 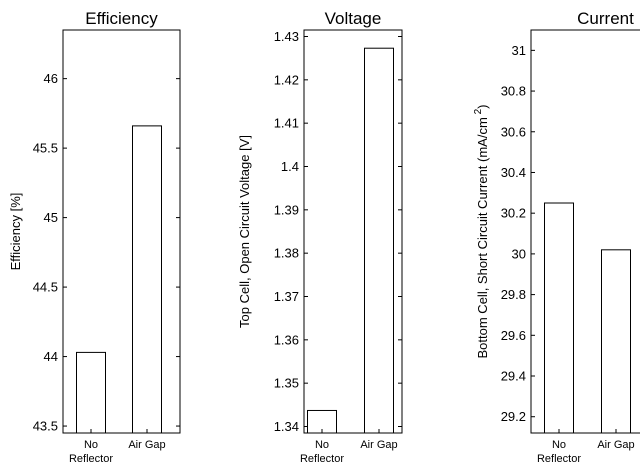 I want to click on xtick-label-3-1-1: No, so click(x=559, y=445).